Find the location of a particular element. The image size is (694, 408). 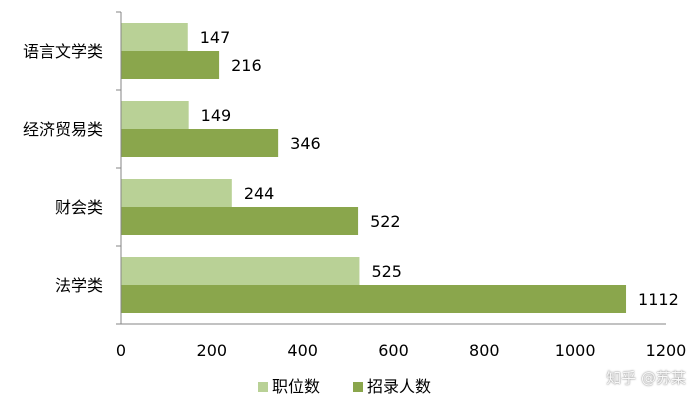

data-label: 346 is located at coordinates (305, 143).